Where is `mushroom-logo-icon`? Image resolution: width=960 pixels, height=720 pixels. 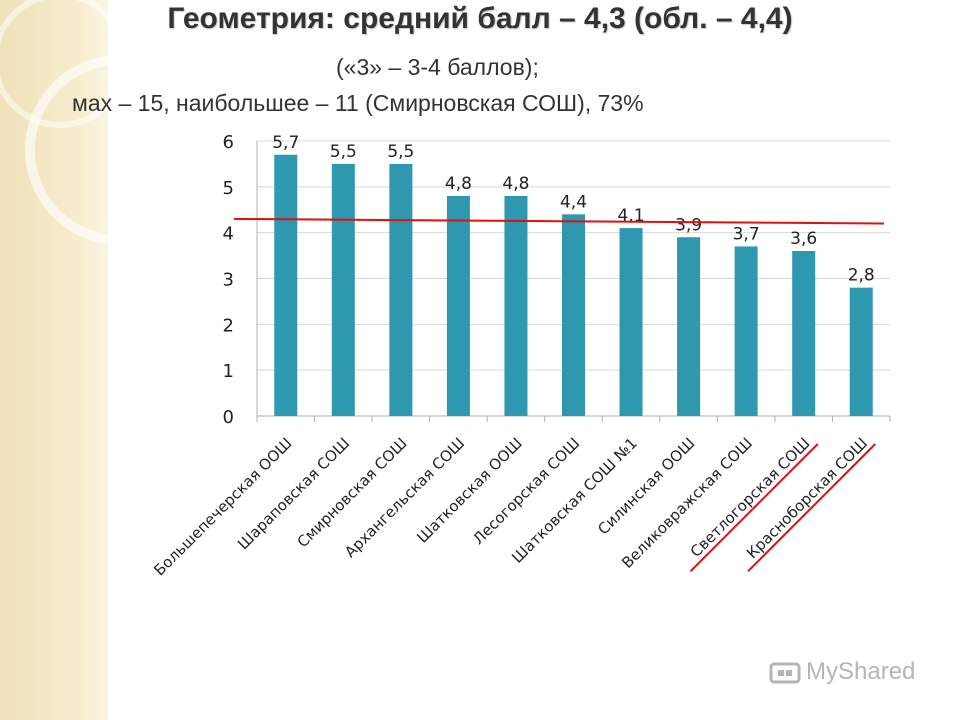 mushroom-logo-icon is located at coordinates (785, 673).